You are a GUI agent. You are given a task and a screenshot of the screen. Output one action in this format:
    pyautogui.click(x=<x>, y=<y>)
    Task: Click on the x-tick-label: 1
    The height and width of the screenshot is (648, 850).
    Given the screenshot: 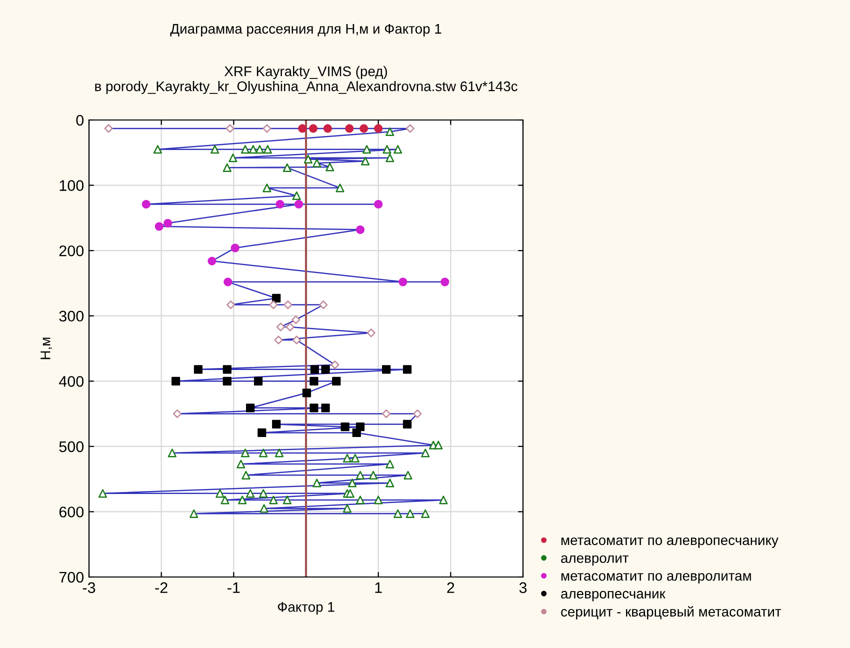 What is the action you would take?
    pyautogui.click(x=378, y=587)
    